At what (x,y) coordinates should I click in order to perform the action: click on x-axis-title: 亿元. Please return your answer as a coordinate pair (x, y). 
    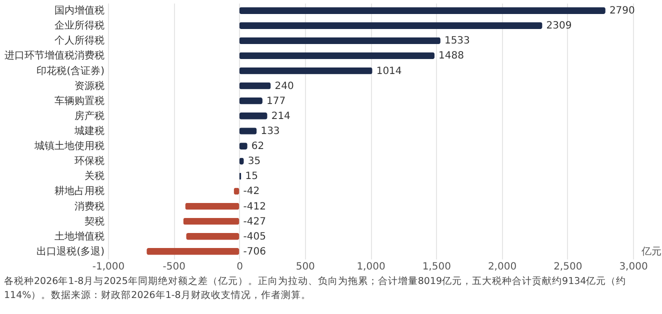
    Looking at the image, I should click on (651, 252).